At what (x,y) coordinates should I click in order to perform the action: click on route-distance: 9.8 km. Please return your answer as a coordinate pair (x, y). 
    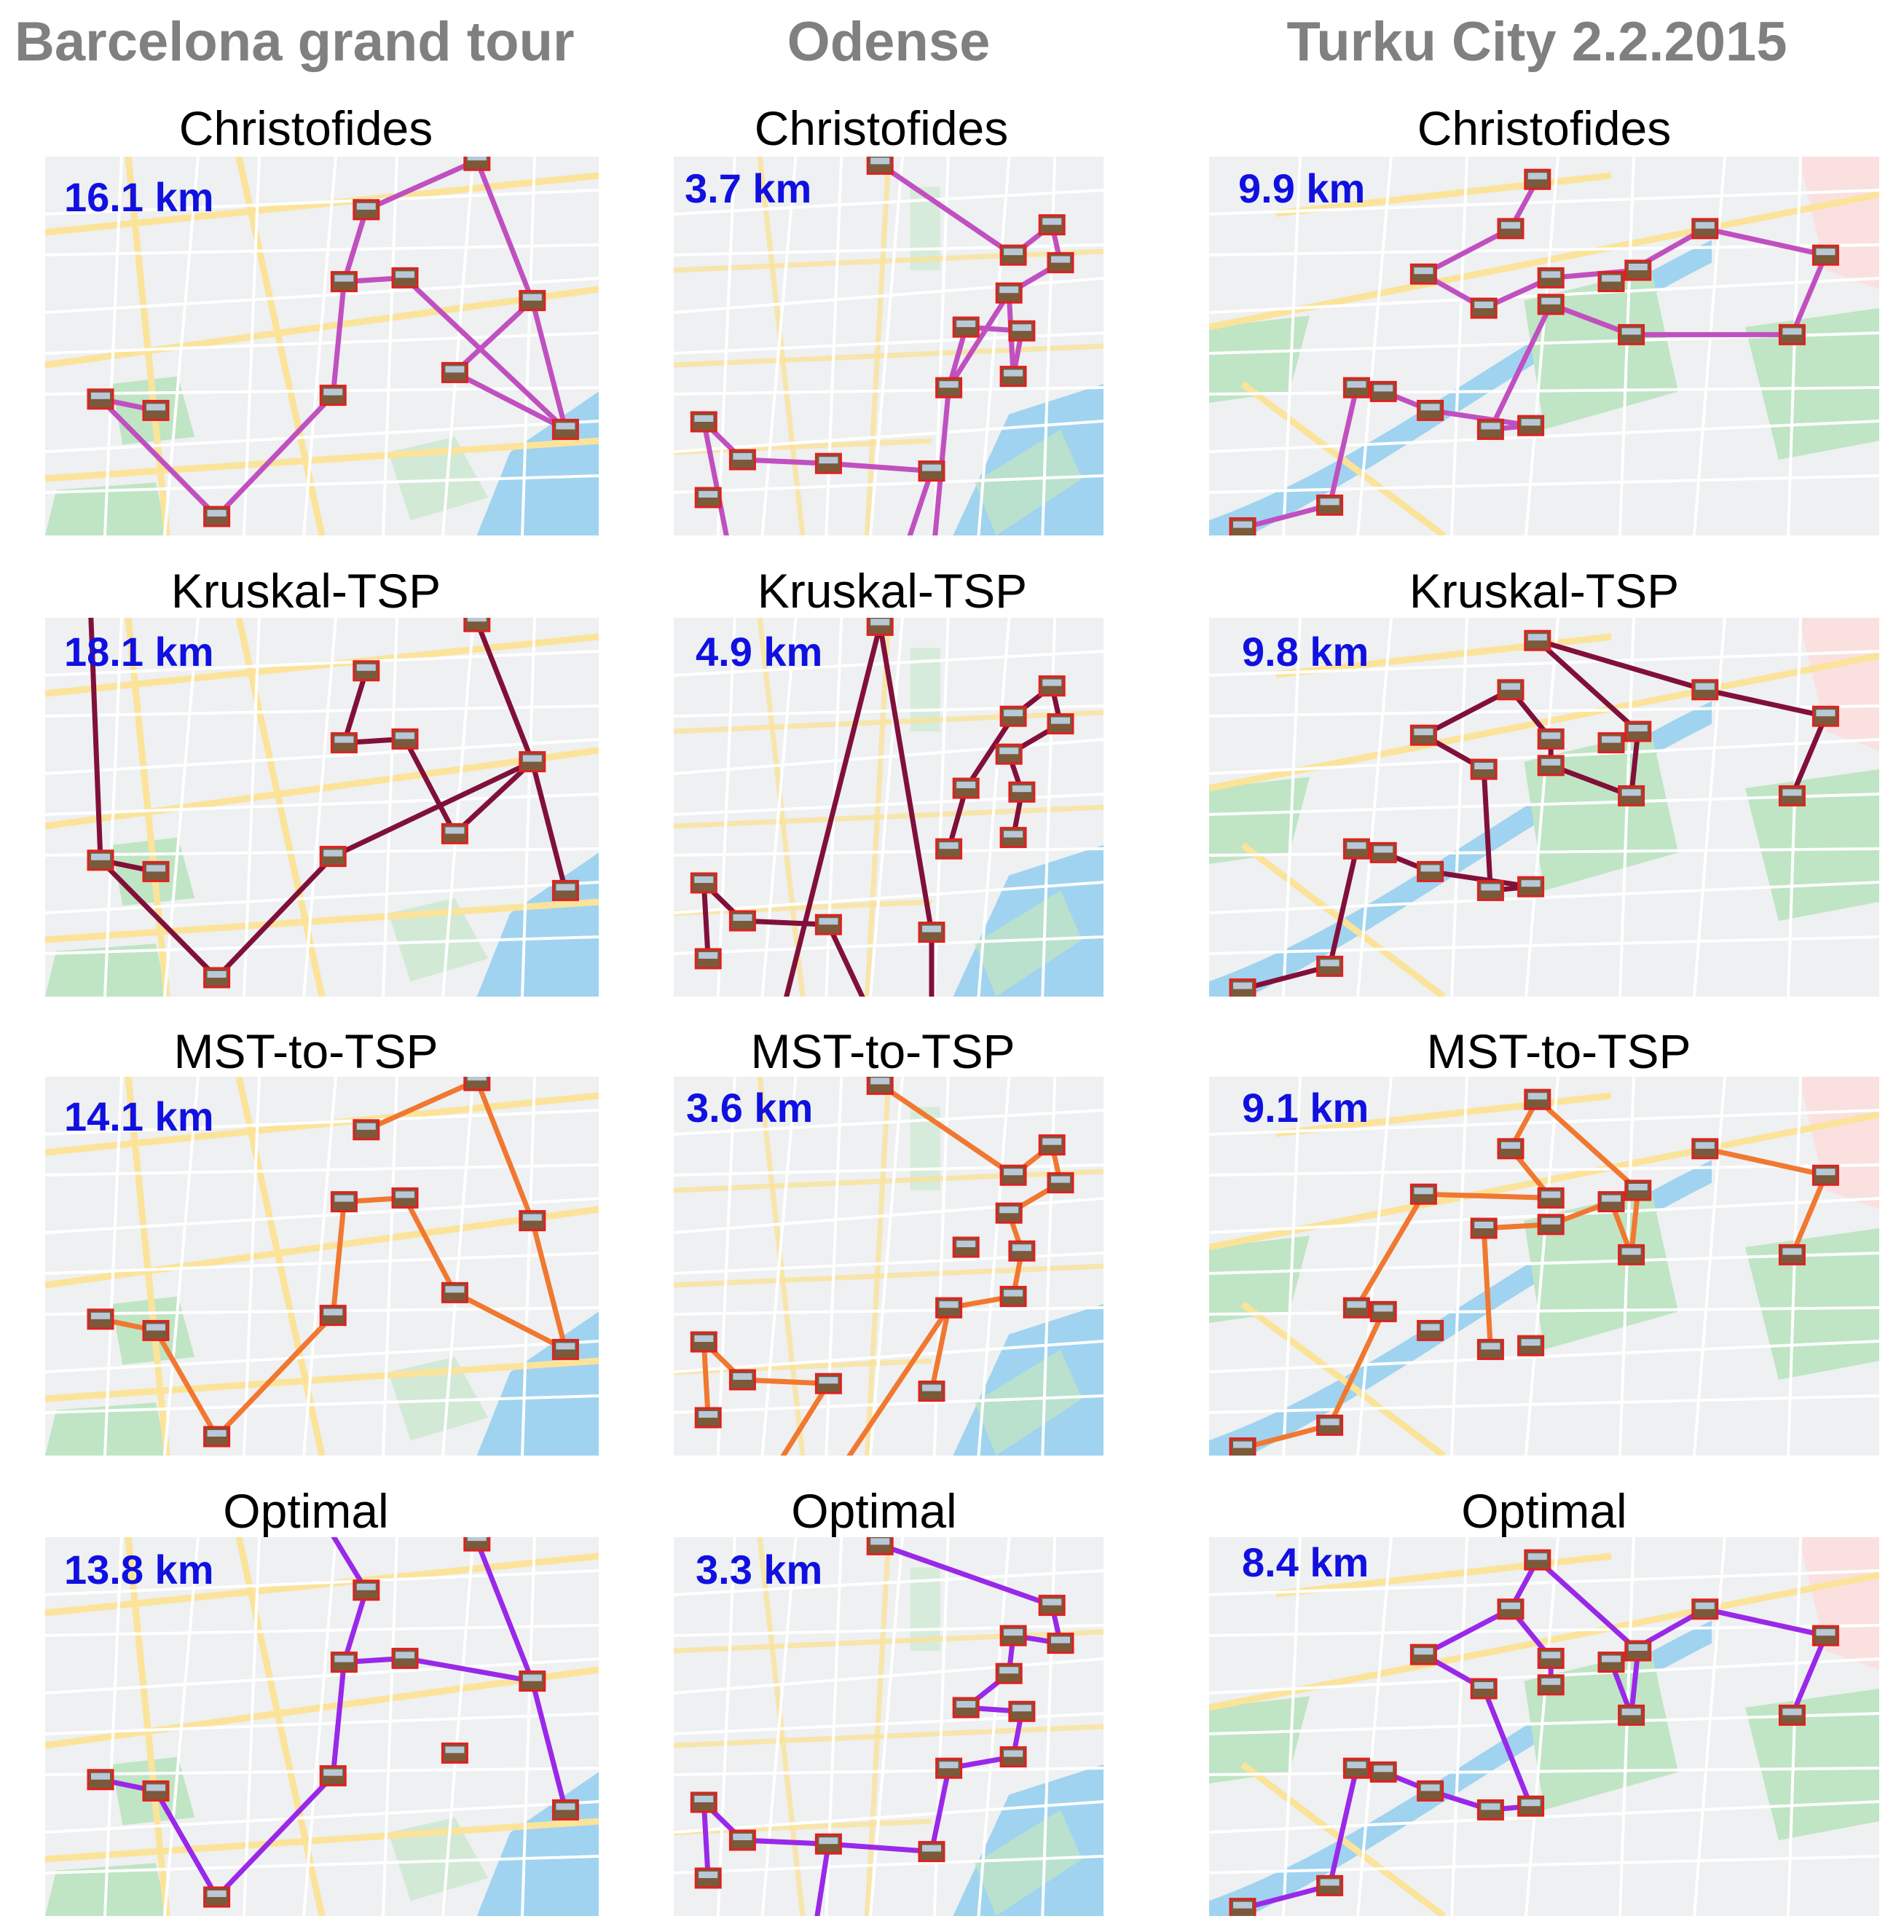
    Looking at the image, I should click on (1306, 652).